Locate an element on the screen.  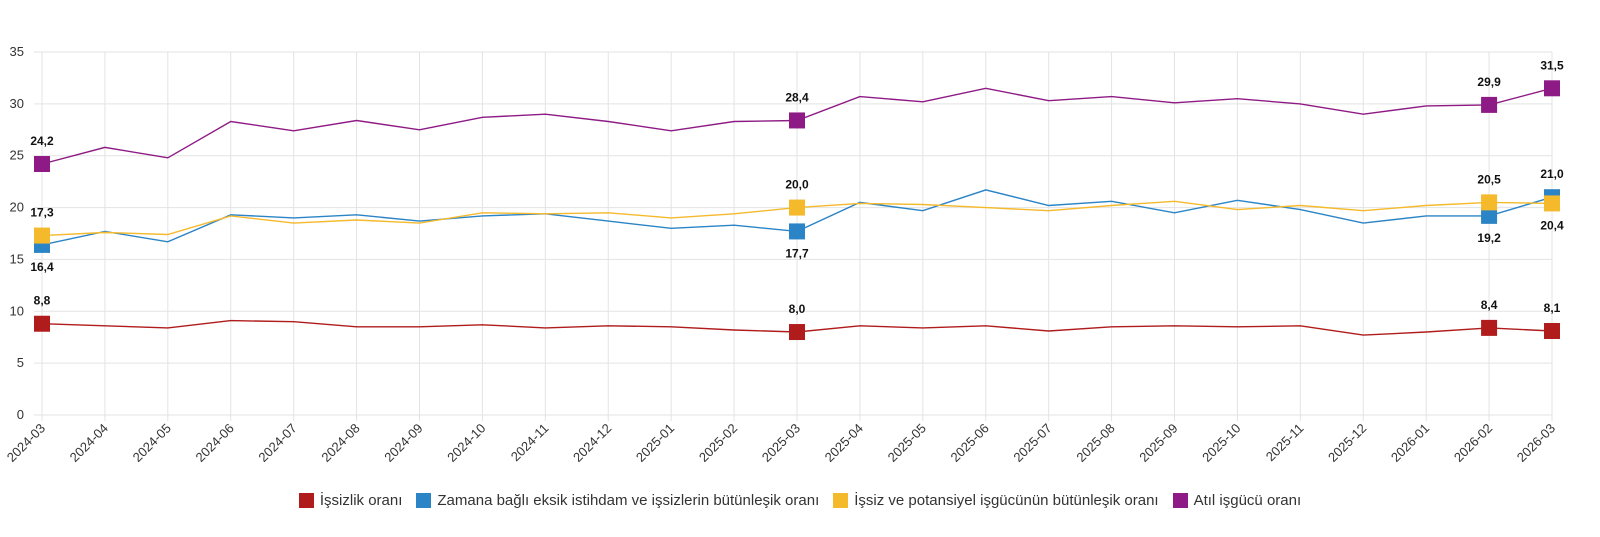
x-tick-label: 2025-02 is located at coordinates (718, 443).